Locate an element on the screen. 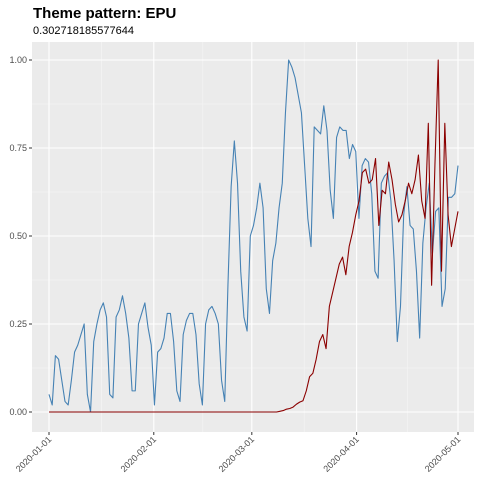 The image size is (480, 480). y-tick-label: 0.00 is located at coordinates (18, 412).